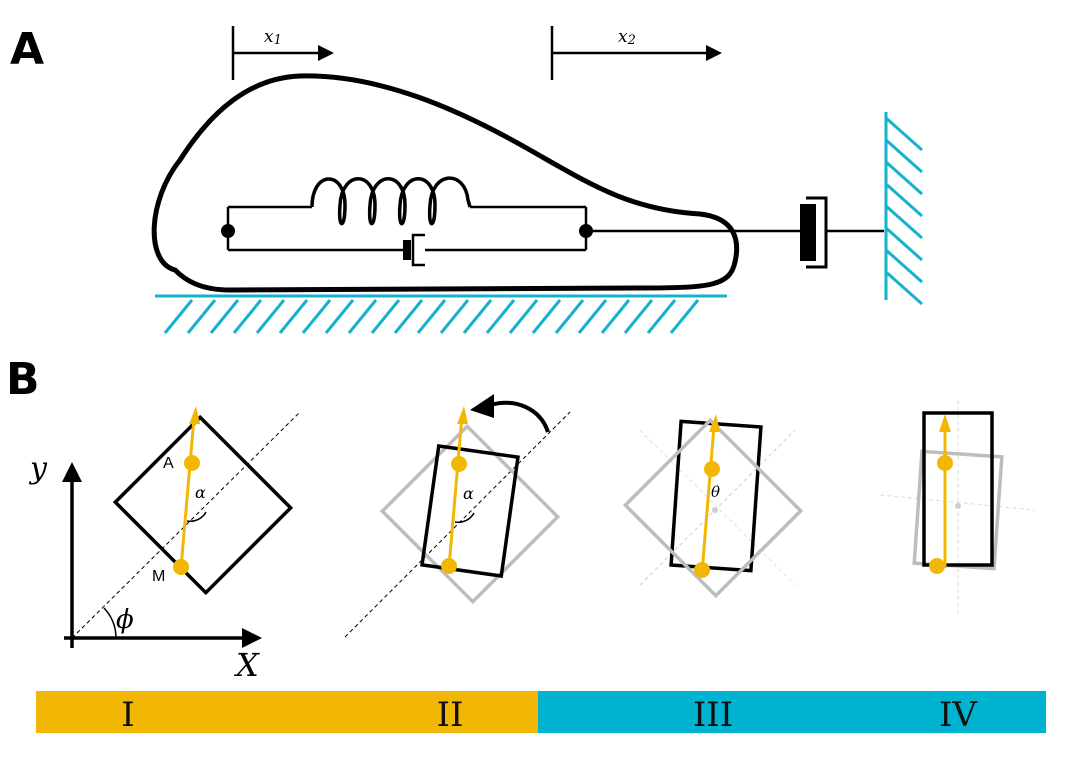  I want to click on stage-1-alpha-arc, so click(196, 517).